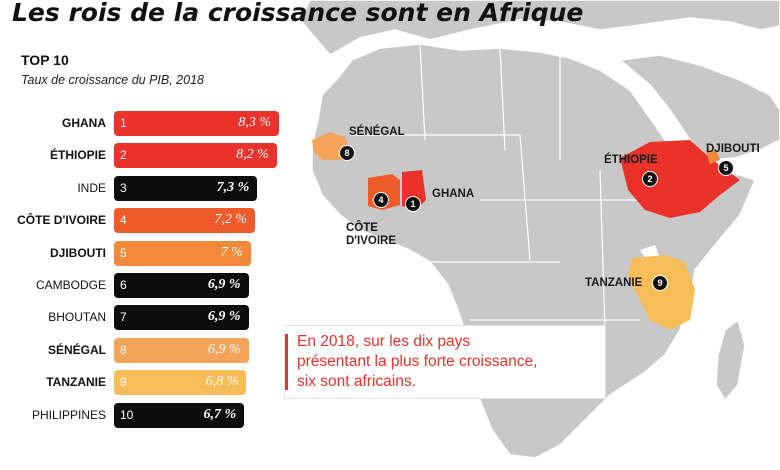 Image resolution: width=780 pixels, height=470 pixels. I want to click on bar-category-label: CÔTE D'IVOIRE, so click(61, 220).